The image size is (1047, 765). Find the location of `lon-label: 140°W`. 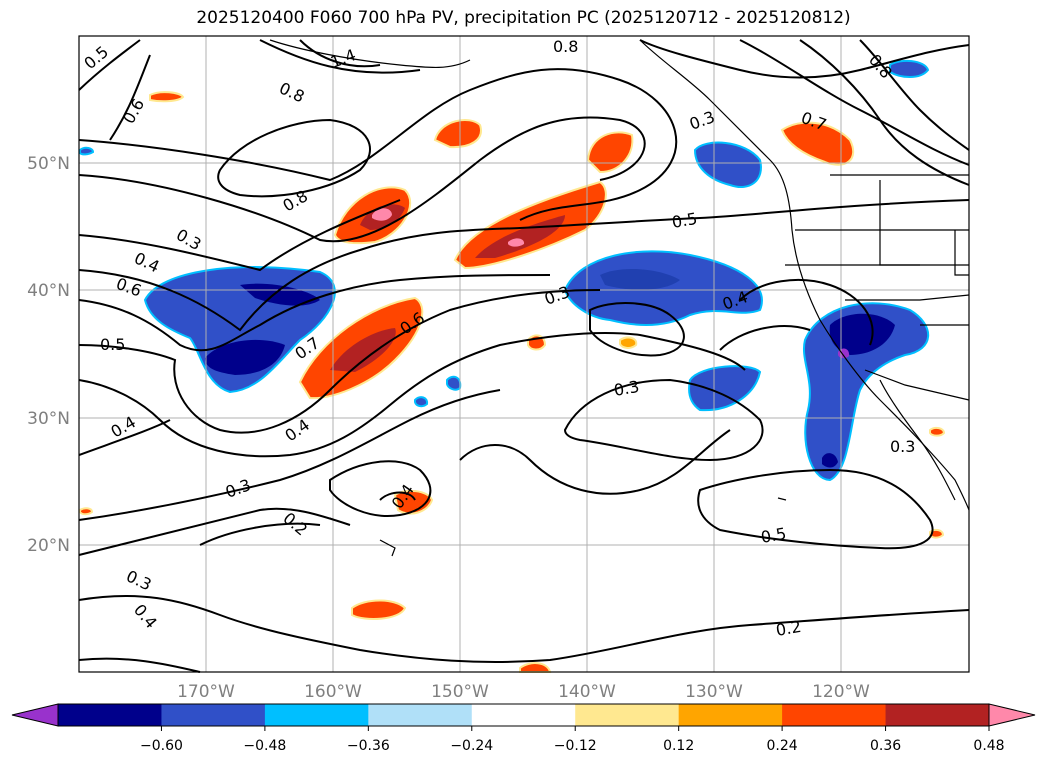

lon-label: 140°W is located at coordinates (587, 692).